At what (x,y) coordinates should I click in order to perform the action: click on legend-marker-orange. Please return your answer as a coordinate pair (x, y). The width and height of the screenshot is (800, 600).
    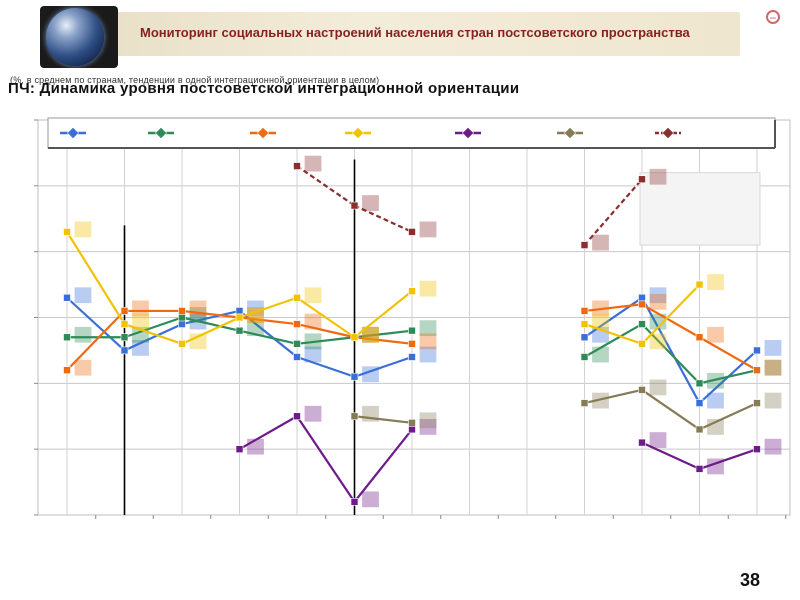
    Looking at the image, I should click on (263, 133).